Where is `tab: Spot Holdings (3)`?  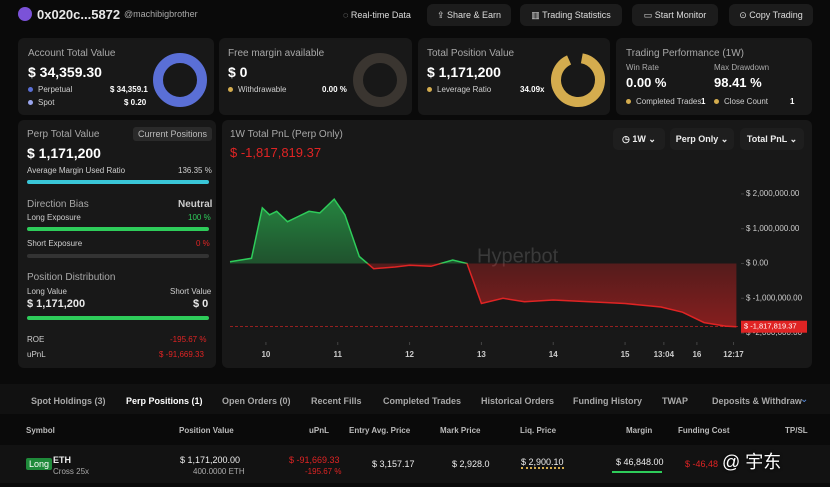
tab: Spot Holdings (3) is located at coordinates (68, 401).